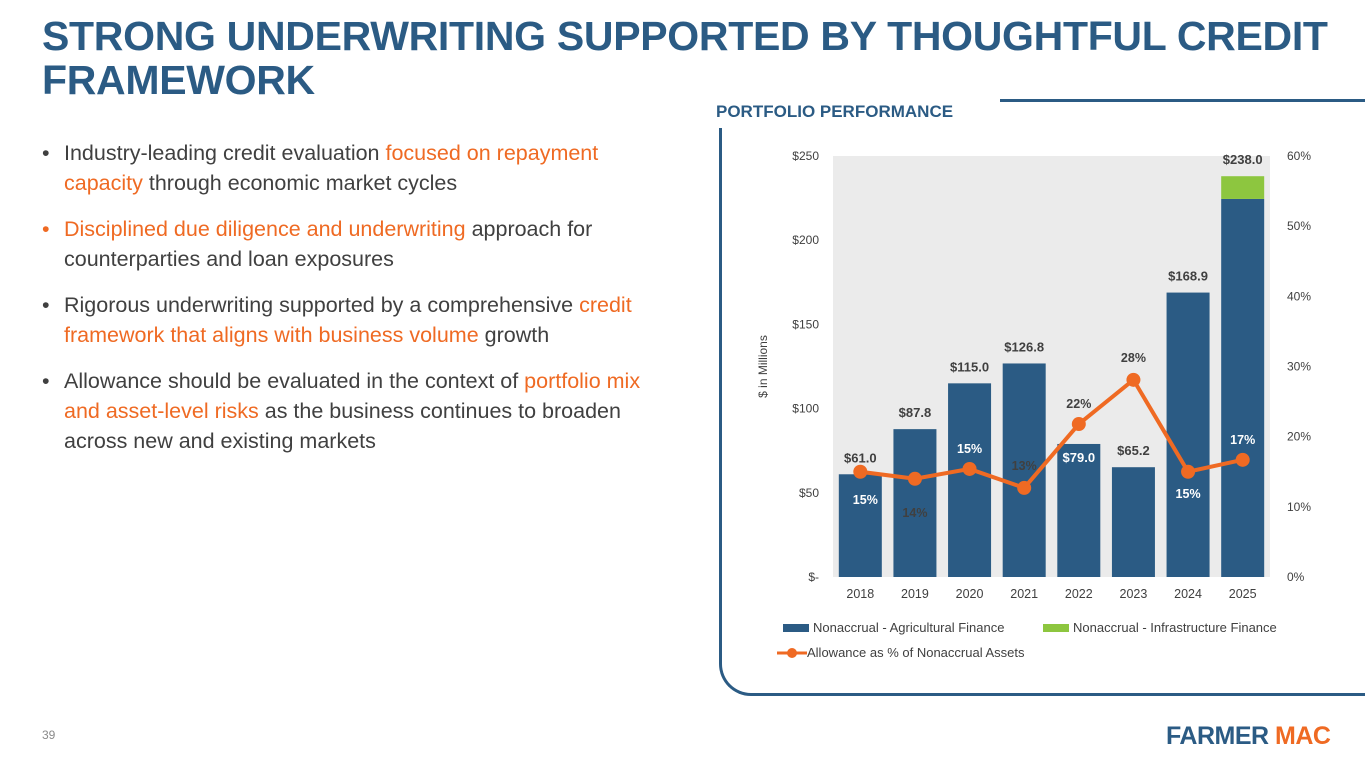  I want to click on y-tick-label: $250, so click(805, 156).